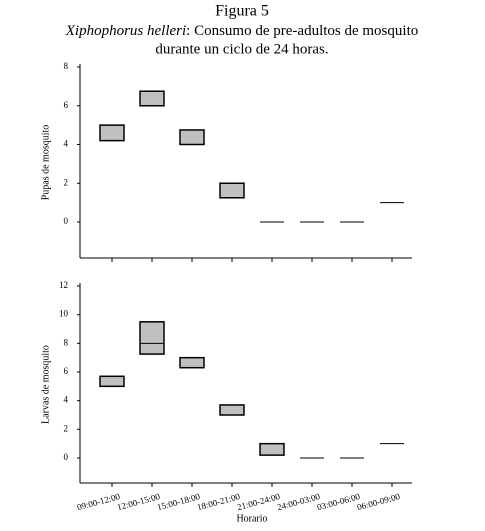  Describe the element at coordinates (302, 31) in the screenshot. I see `subtitle-line1: : Consumo de pre-adultos de mosquito` at that location.